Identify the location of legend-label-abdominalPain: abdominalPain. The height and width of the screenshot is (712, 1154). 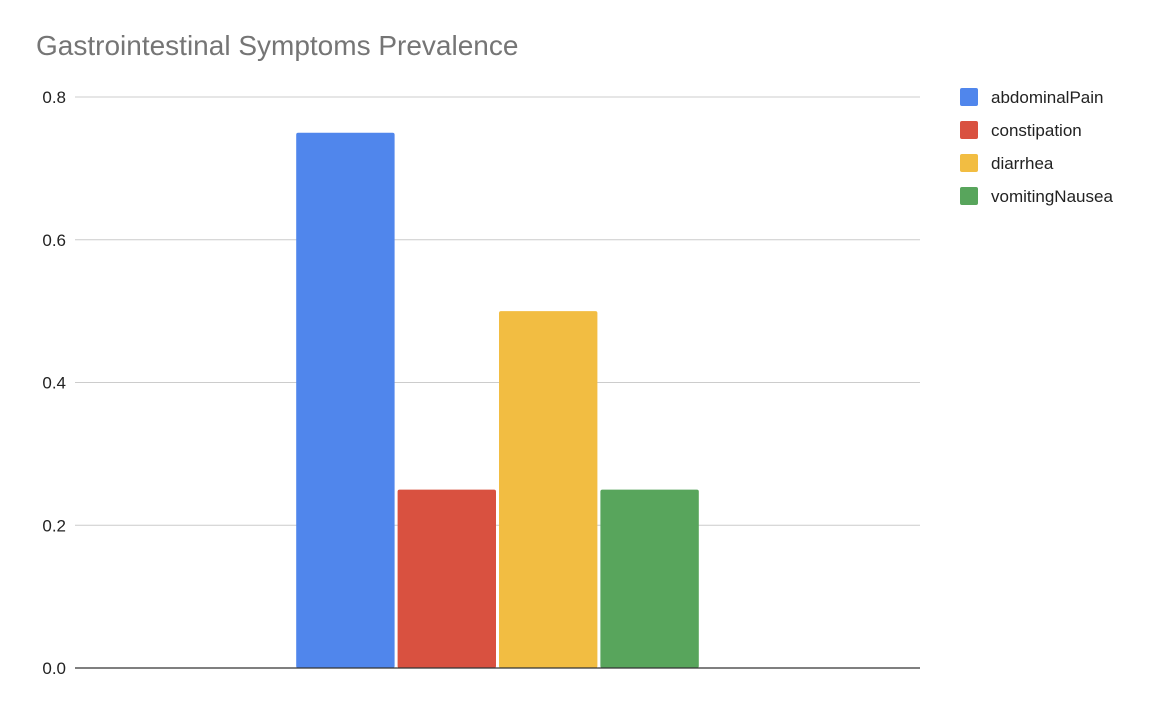
(1047, 97).